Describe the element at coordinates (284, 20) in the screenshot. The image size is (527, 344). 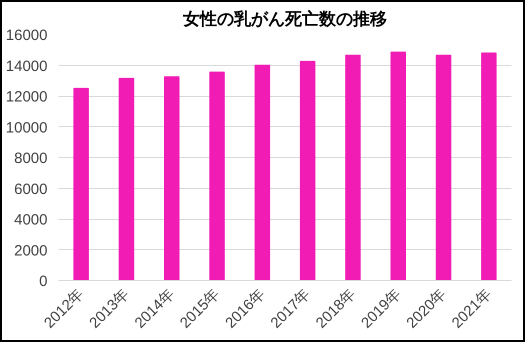
I see `chart-title: 女性の乳がん死亡数の推移` at that location.